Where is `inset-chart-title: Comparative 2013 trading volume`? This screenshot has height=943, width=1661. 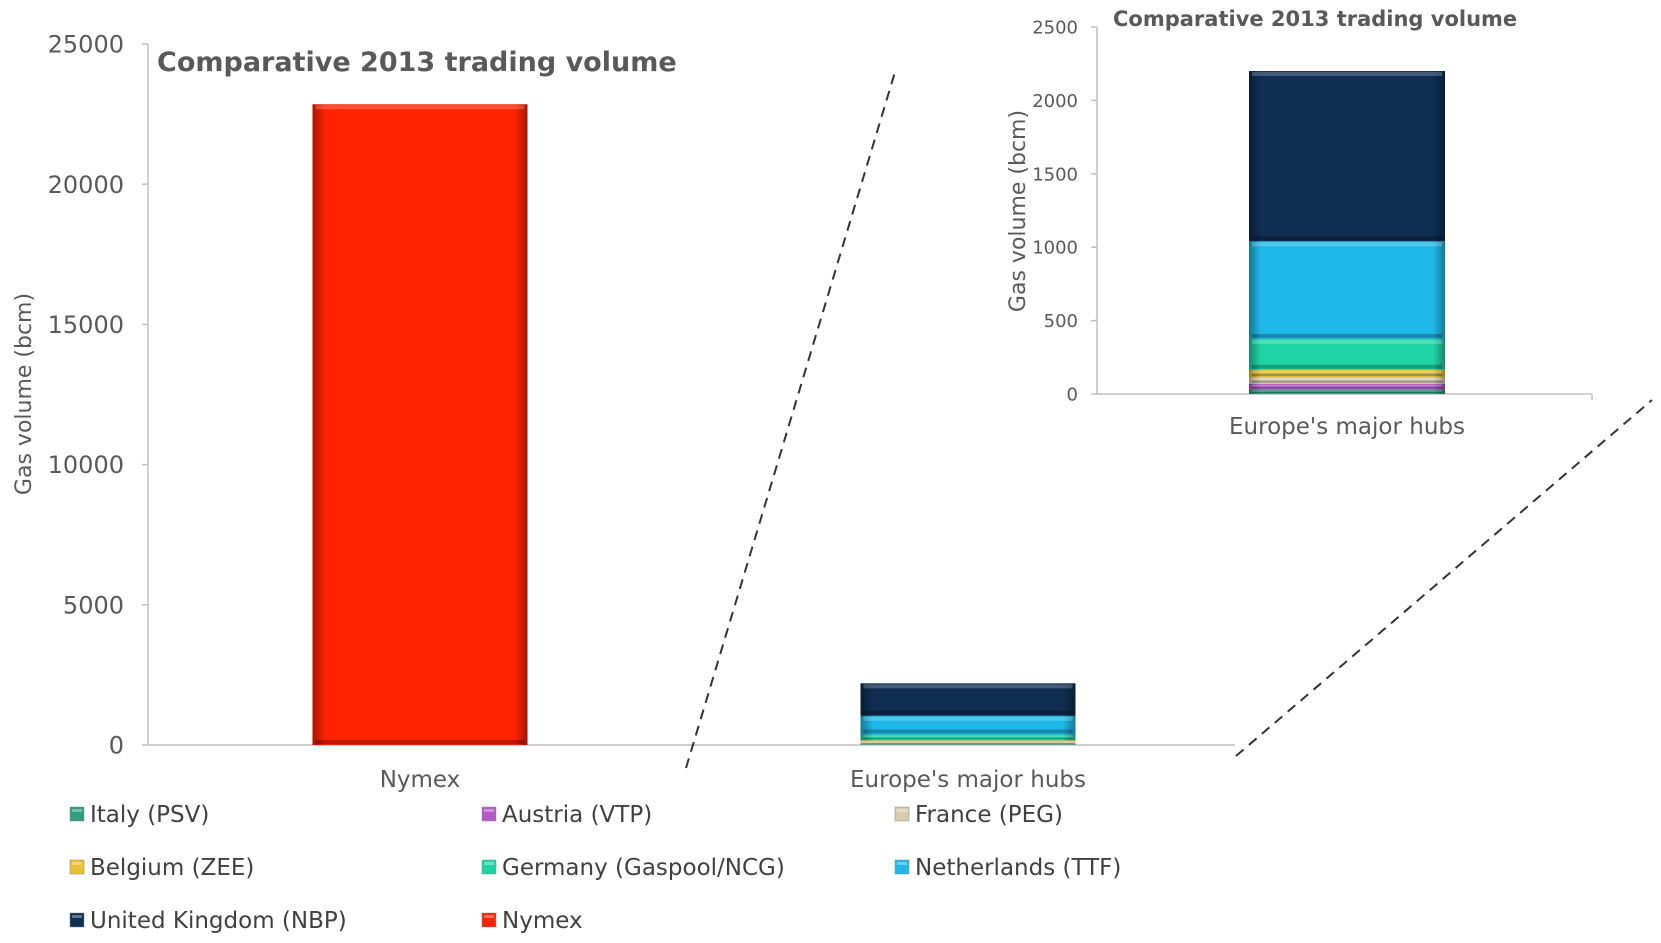
inset-chart-title: Comparative 2013 trading volume is located at coordinates (1315, 19).